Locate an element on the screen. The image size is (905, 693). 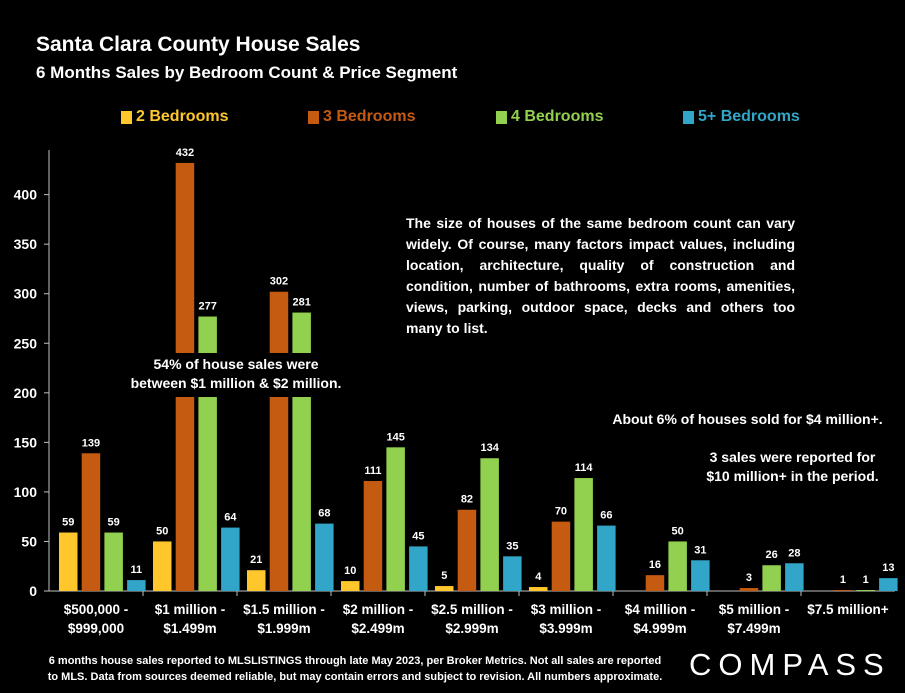
data-label: 21 is located at coordinates (256, 560).